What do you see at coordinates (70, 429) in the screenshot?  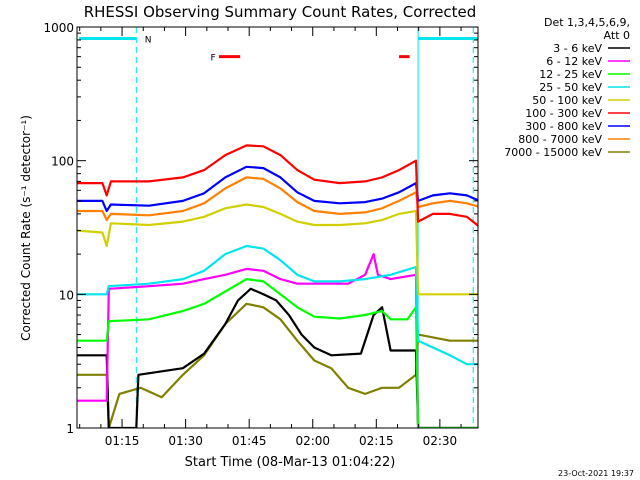 I see `y-tick-label: 1` at bounding box center [70, 429].